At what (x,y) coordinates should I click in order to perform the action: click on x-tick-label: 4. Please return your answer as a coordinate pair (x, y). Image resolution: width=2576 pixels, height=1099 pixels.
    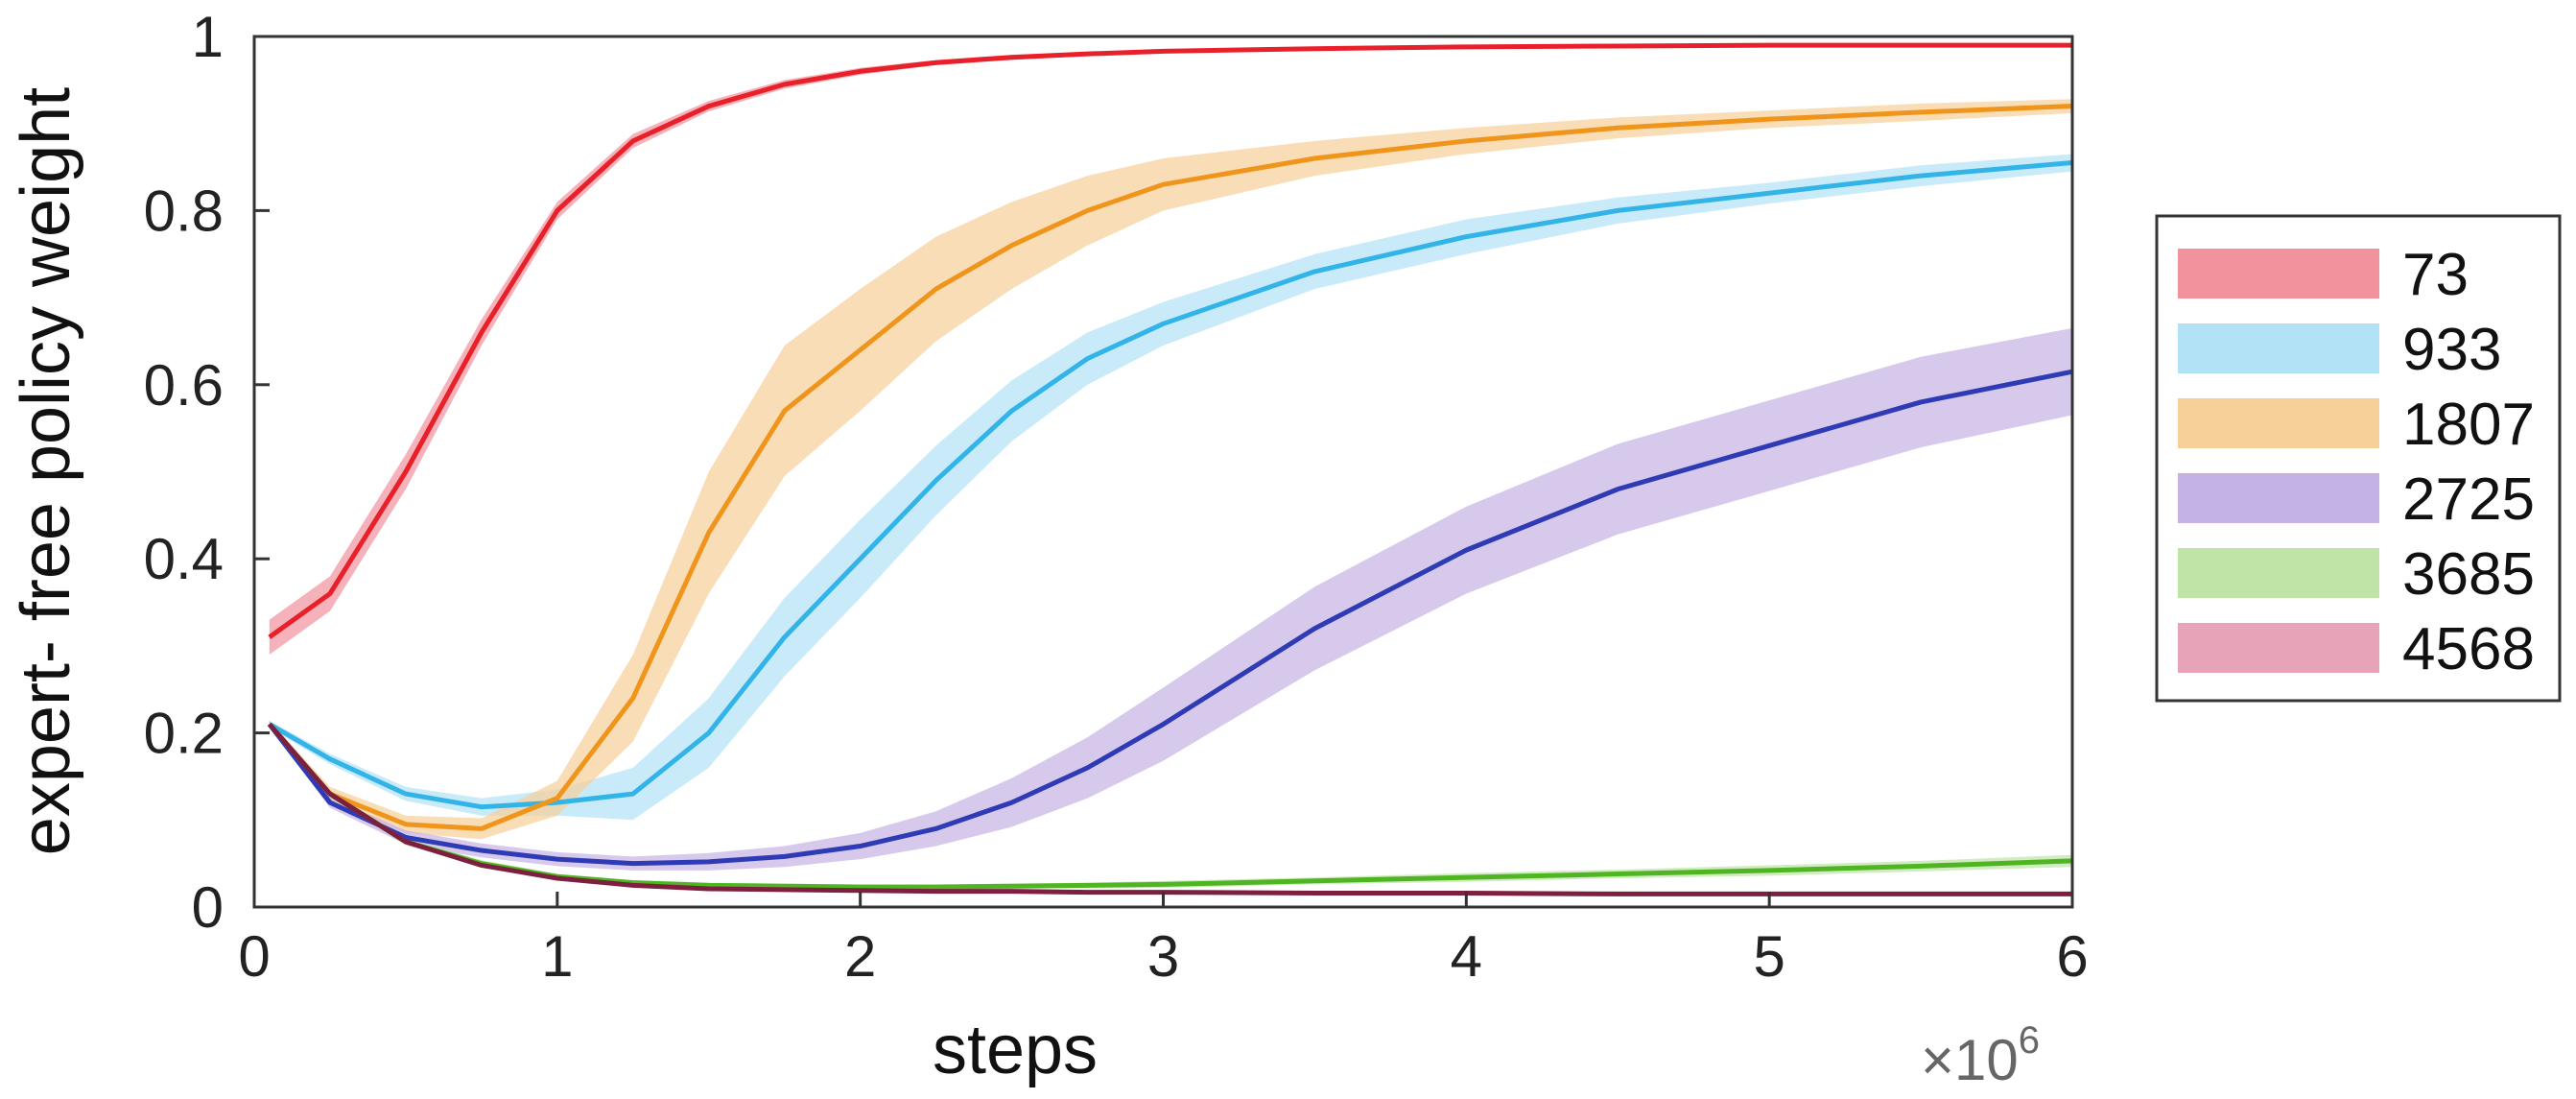
    Looking at the image, I should click on (1467, 956).